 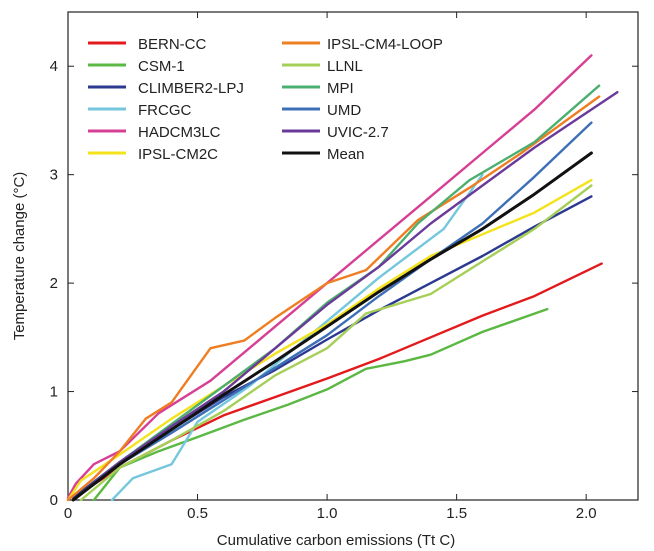 I want to click on y-tick-label: 0, so click(x=54, y=500).